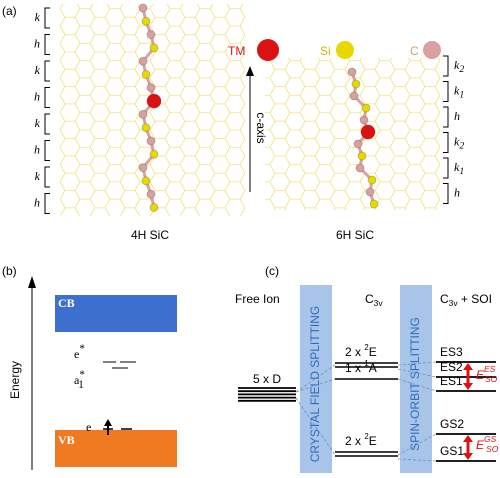 The image size is (500, 478). I want to click on layer-label: k2, so click(459, 66).